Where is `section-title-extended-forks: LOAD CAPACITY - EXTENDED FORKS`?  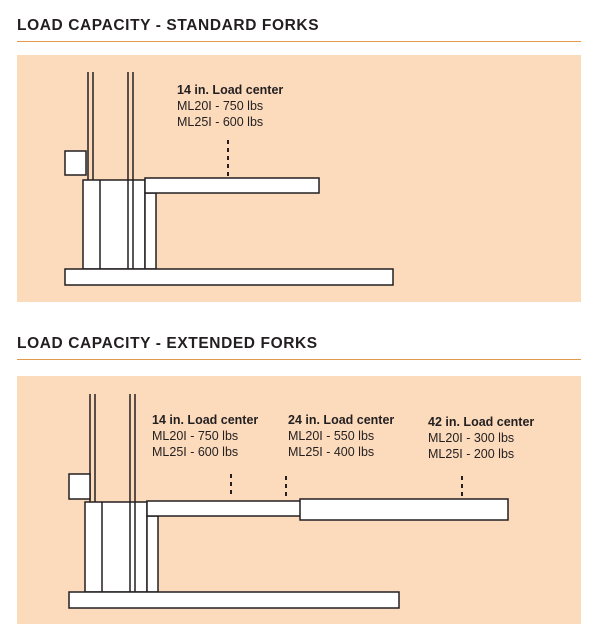 section-title-extended-forks: LOAD CAPACITY - EXTENDED FORKS is located at coordinates (167, 343).